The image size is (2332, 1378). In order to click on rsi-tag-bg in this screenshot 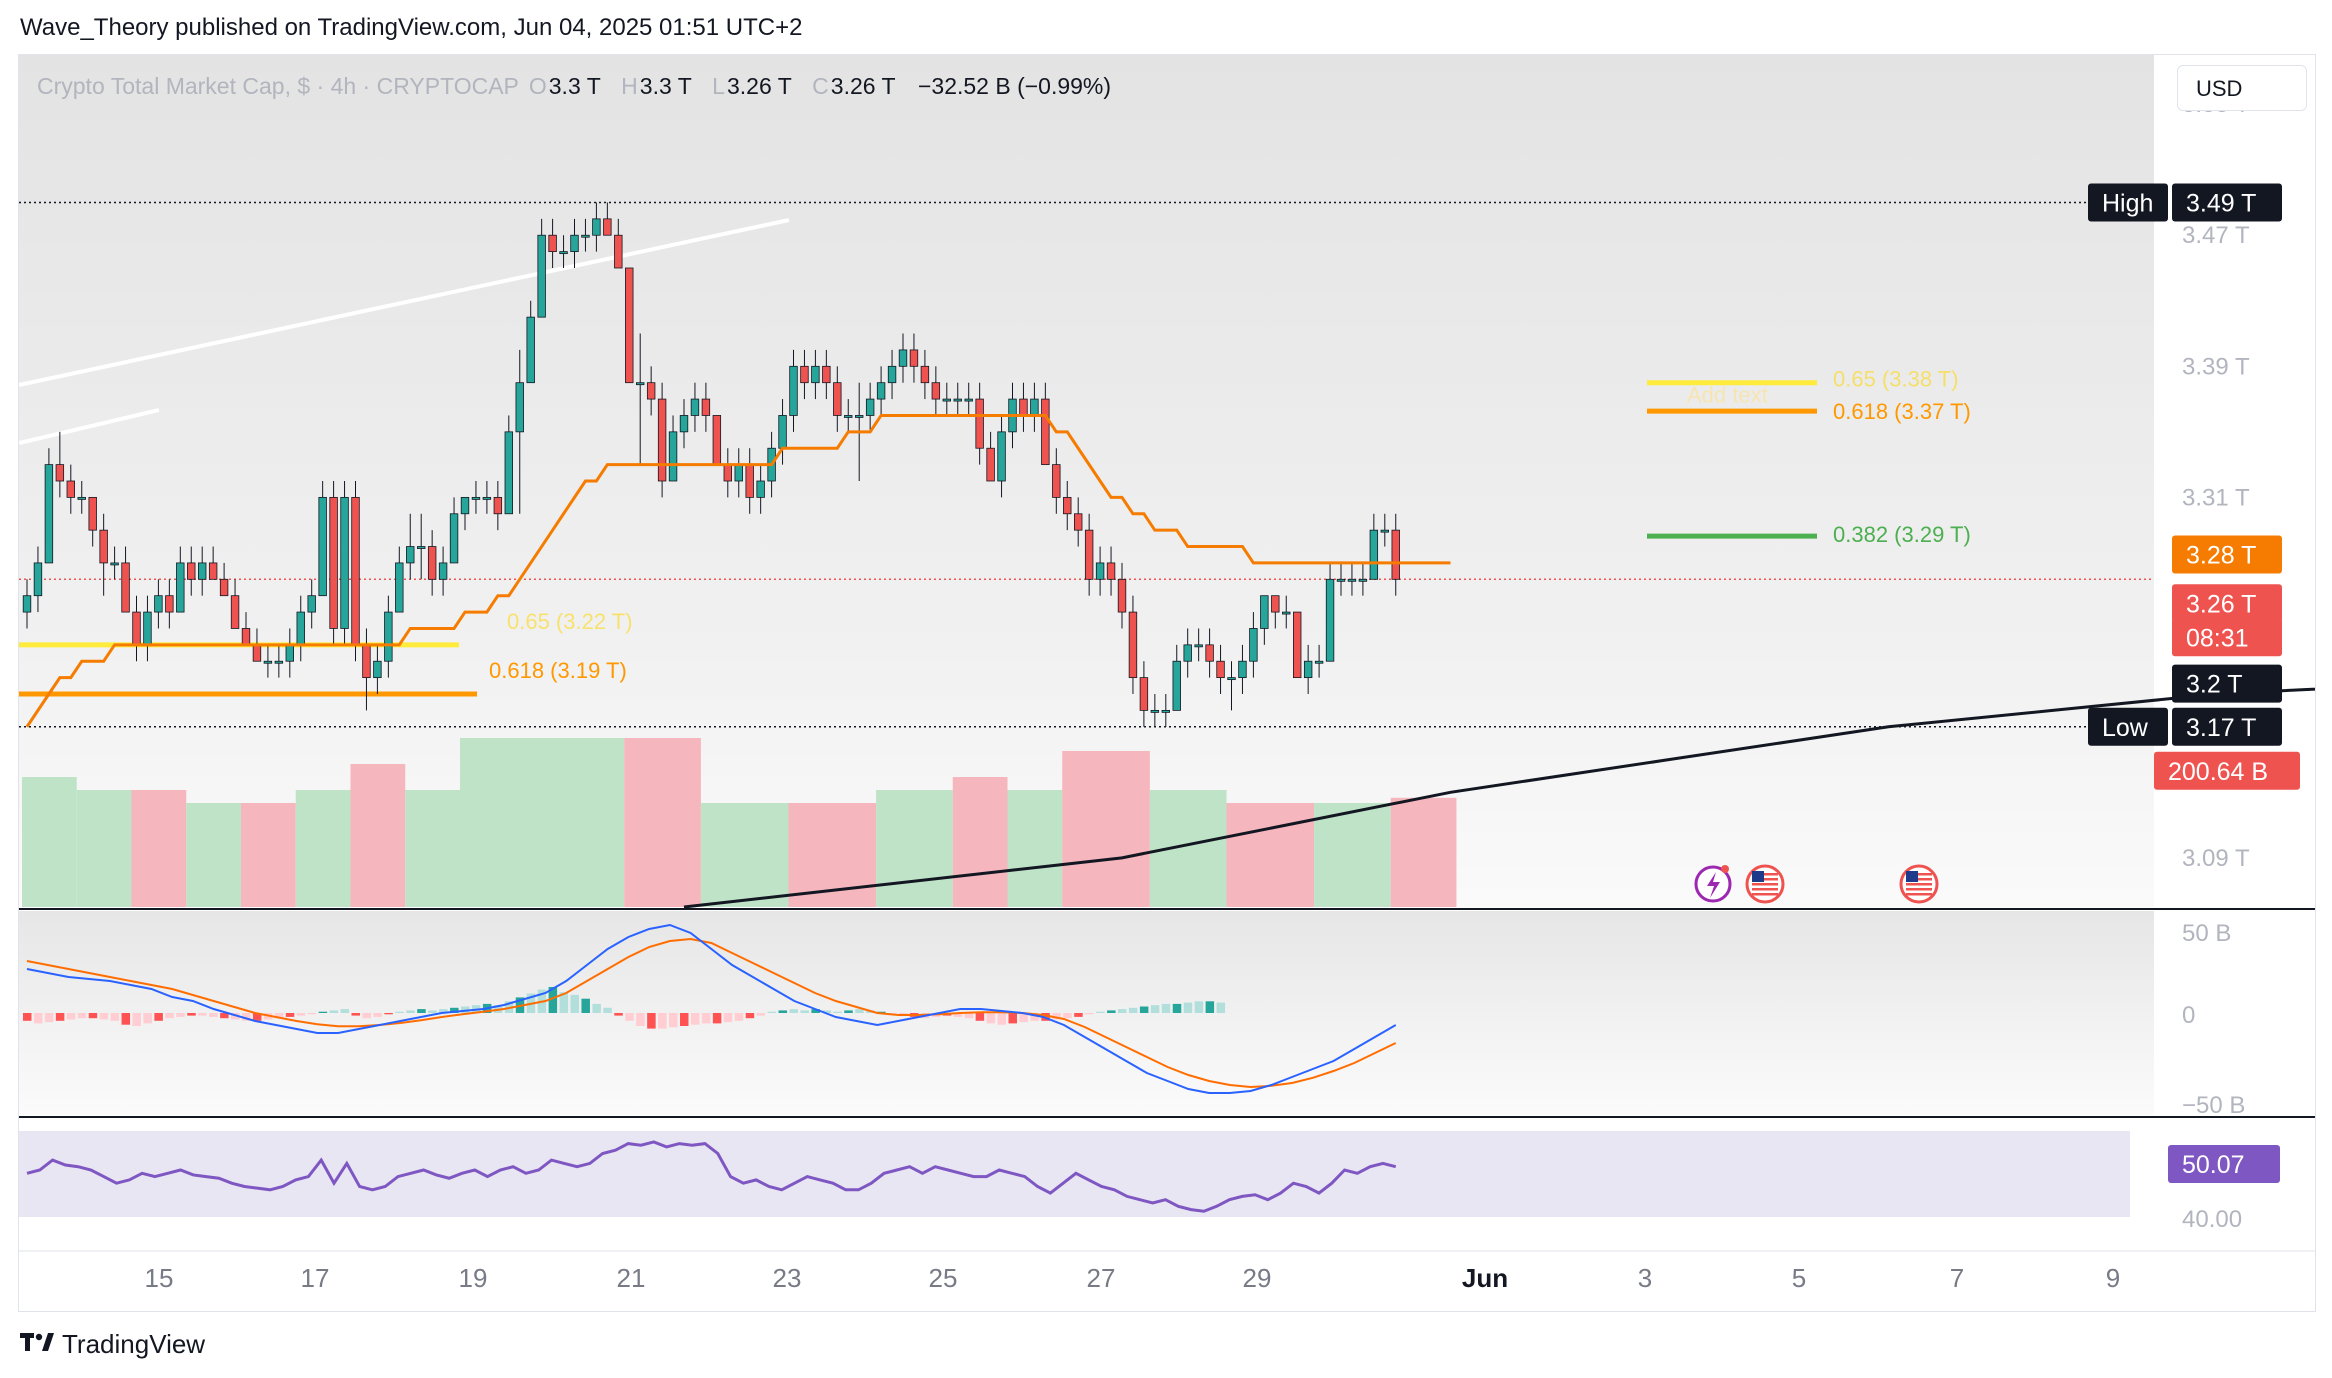, I will do `click(2224, 1164)`.